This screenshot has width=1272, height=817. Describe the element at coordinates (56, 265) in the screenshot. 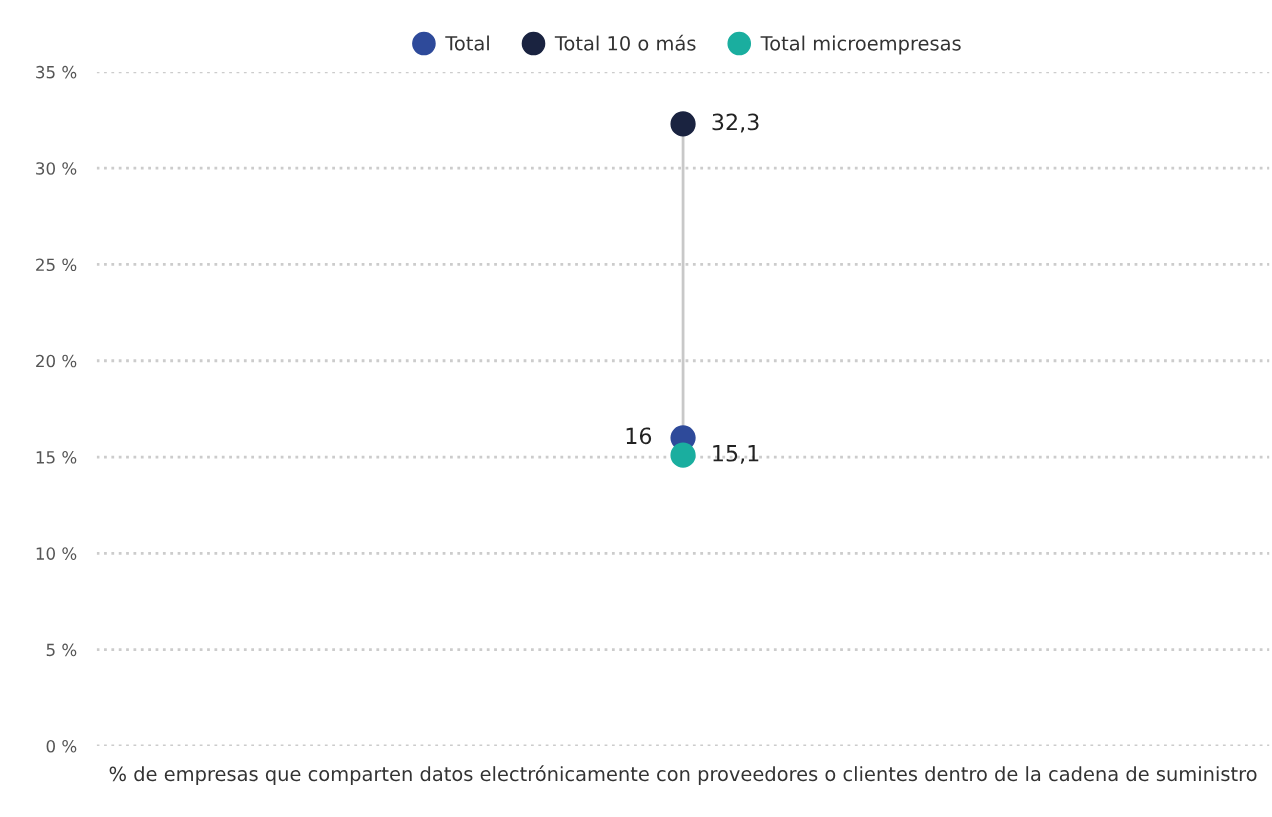

I see `y-tick-label: 25 %` at that location.